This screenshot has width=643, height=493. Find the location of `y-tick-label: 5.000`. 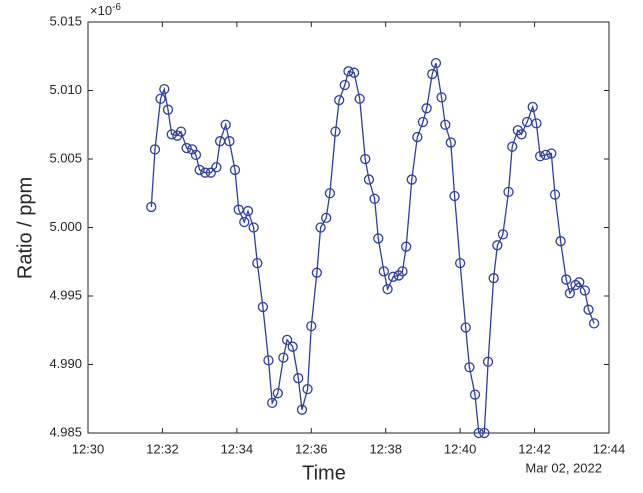

y-tick-label: 5.000 is located at coordinates (65, 226).